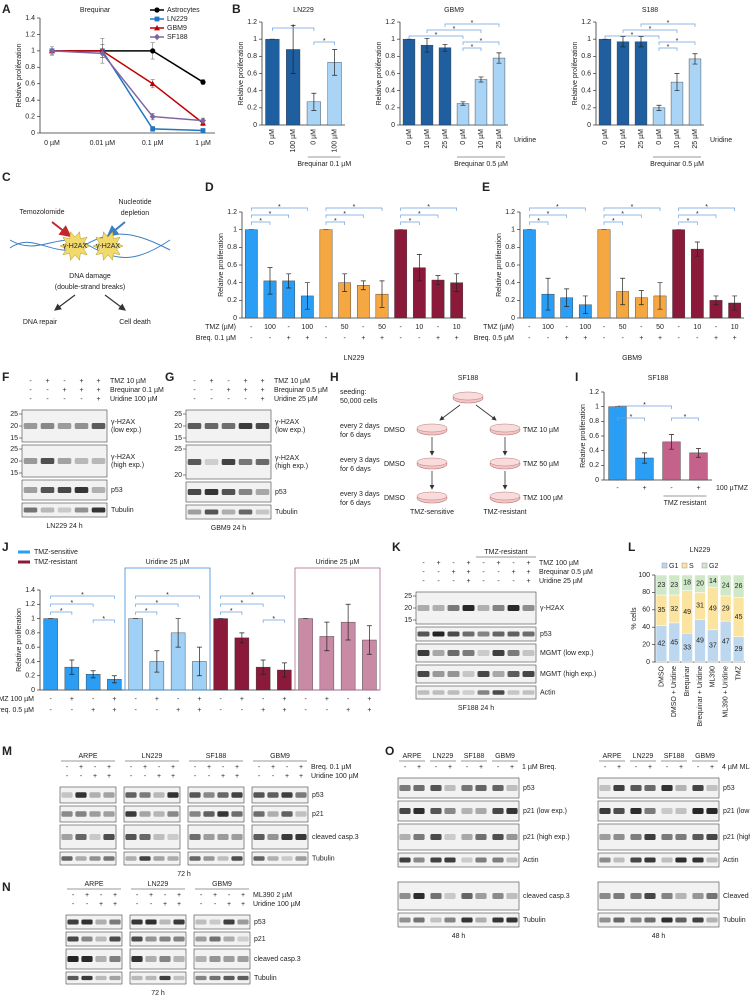 Image resolution: width=750 pixels, height=995 pixels. Describe the element at coordinates (203, 143) in the screenshot. I see `x-tick-label: 1 µM` at that location.